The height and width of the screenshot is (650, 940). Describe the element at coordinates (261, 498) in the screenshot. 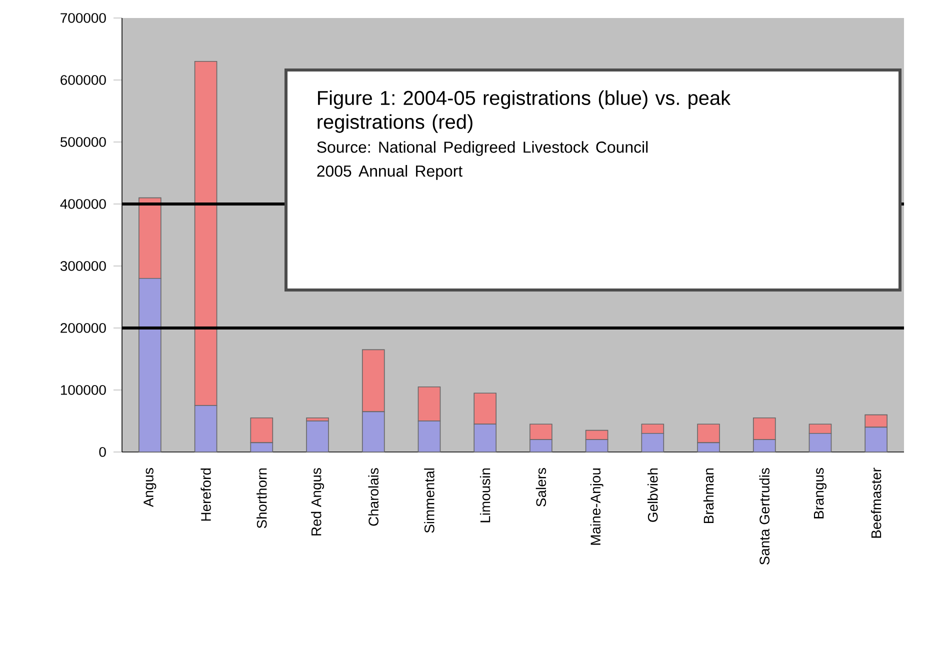

I see `x-tick-label: Shorthorn` at that location.